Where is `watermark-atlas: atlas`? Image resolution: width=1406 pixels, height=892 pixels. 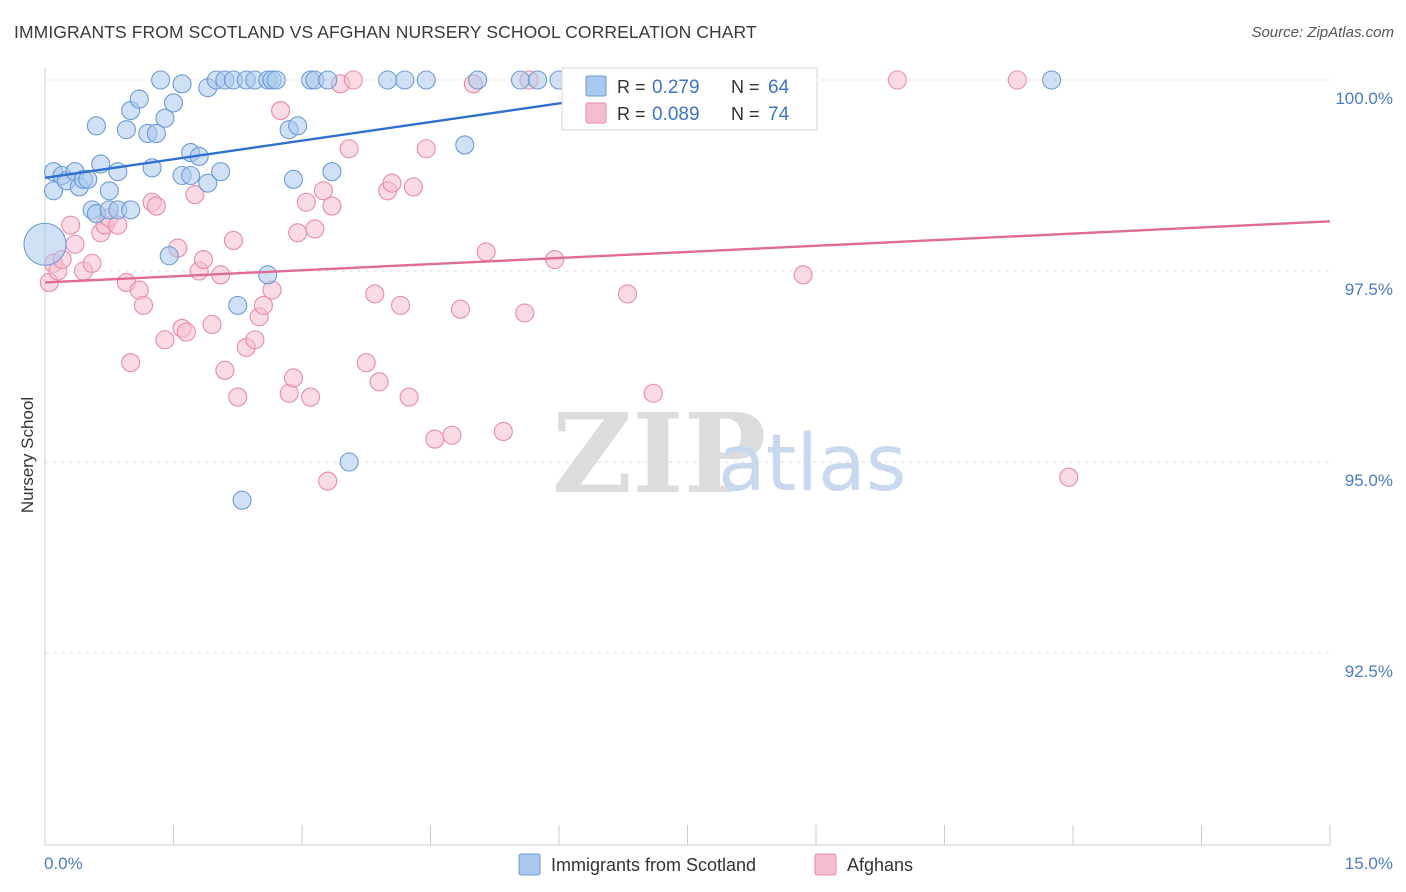
watermark-atlas: atlas is located at coordinates (812, 464).